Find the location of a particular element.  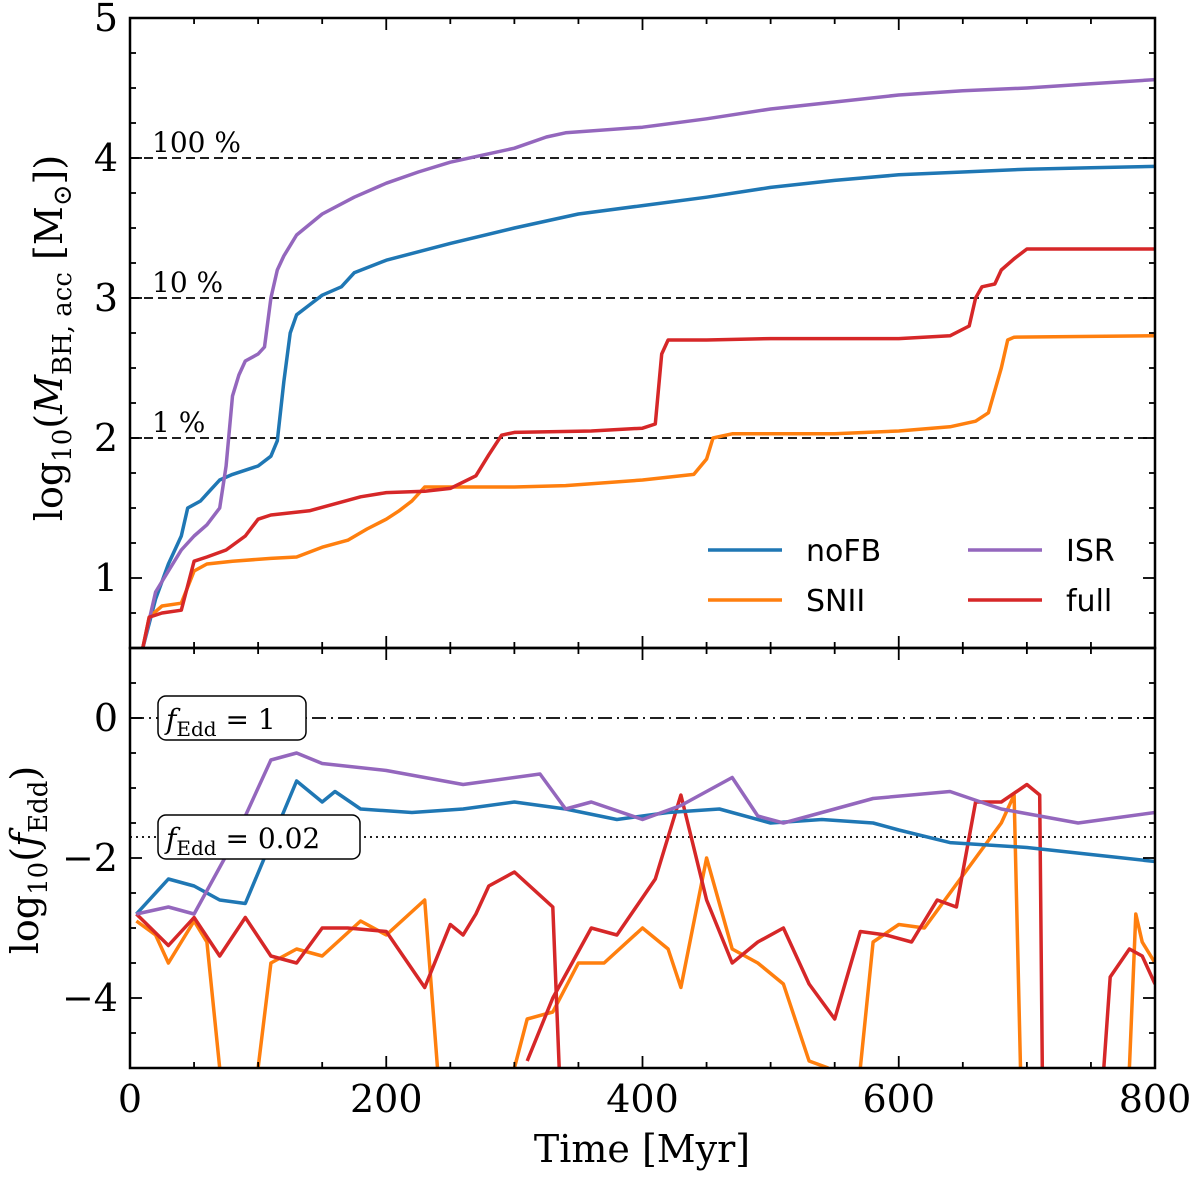

reference-label-1: 1 % is located at coordinates (178, 422).